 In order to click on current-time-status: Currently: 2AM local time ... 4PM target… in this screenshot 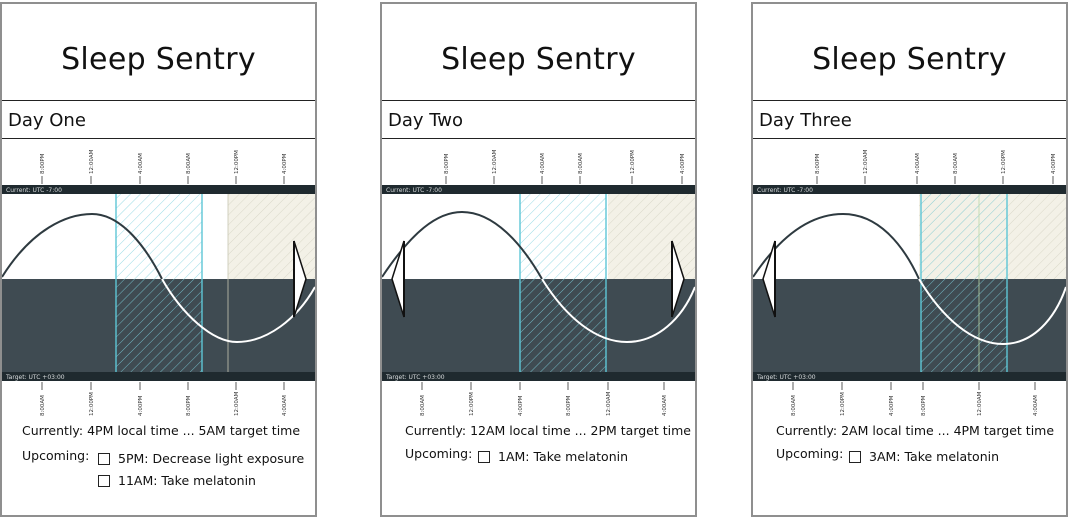, I will do `click(915, 430)`.